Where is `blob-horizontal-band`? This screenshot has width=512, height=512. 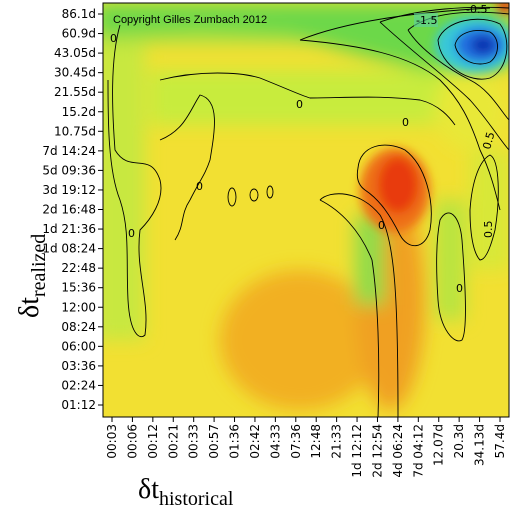 blob-horizontal-band is located at coordinates (300, 97).